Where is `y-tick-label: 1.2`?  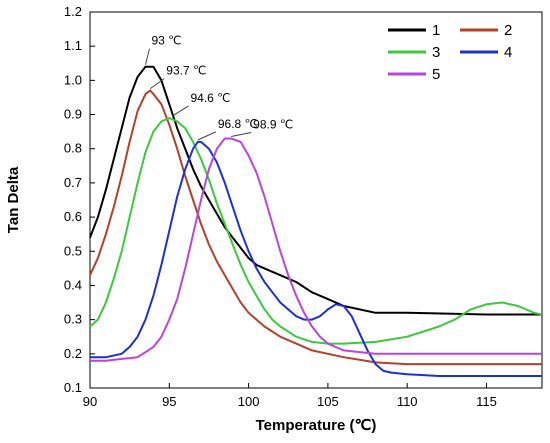 y-tick-label: 1.2 is located at coordinates (73, 11).